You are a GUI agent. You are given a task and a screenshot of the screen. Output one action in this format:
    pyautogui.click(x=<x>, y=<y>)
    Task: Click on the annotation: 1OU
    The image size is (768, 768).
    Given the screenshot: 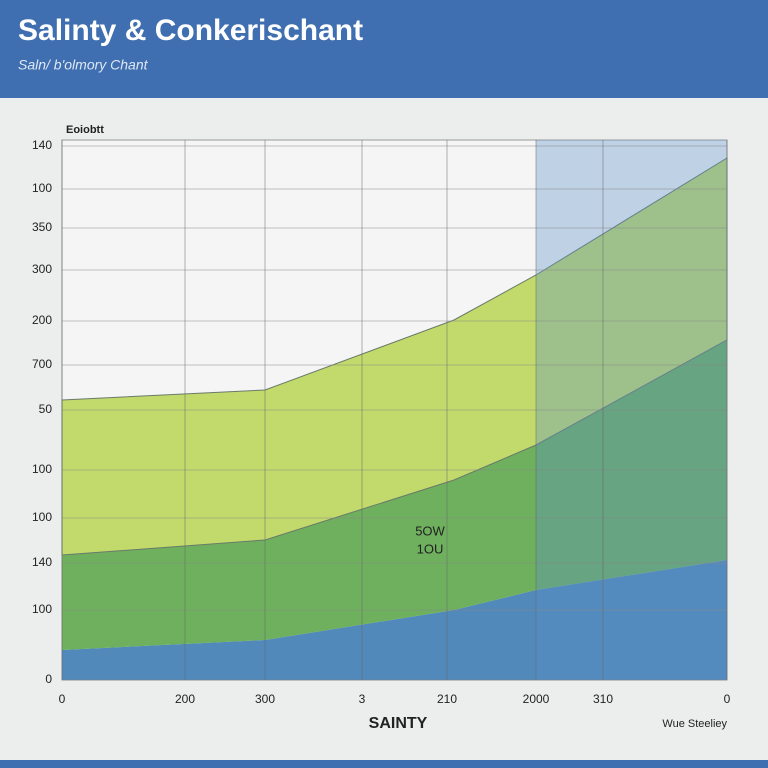 What is the action you would take?
    pyautogui.click(x=430, y=548)
    